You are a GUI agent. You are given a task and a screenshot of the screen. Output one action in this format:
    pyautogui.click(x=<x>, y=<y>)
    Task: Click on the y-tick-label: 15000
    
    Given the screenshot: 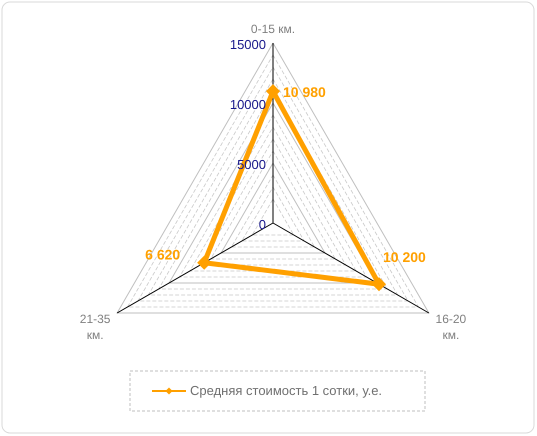 What is the action you would take?
    pyautogui.click(x=248, y=44)
    